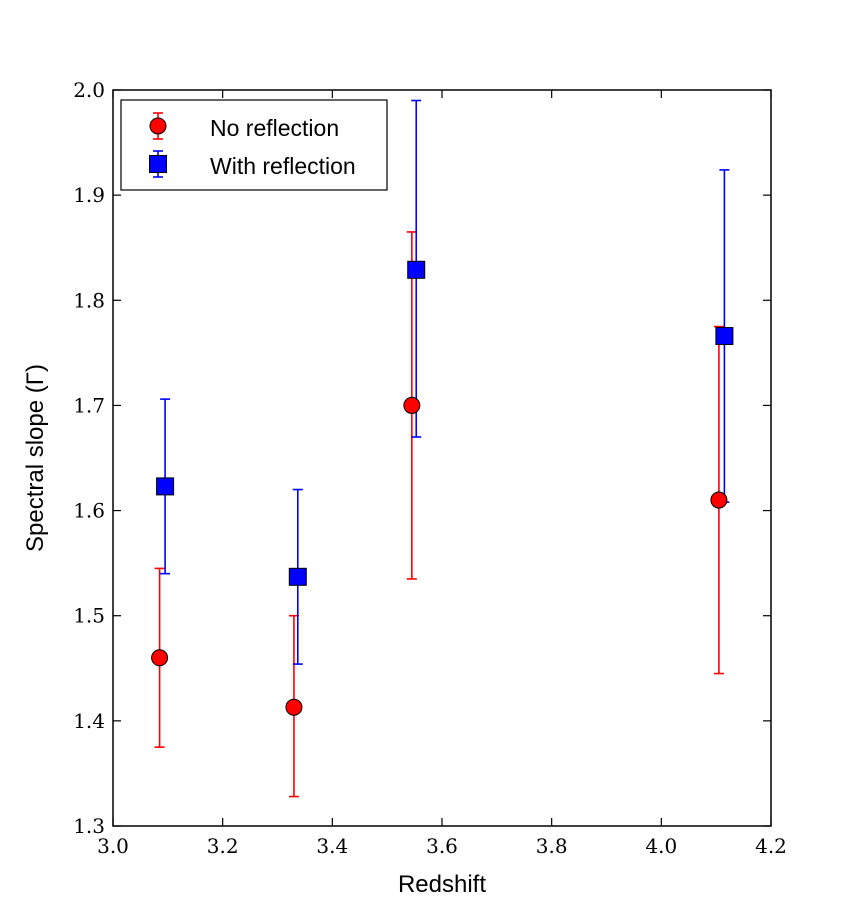 The image size is (856, 919). I want to click on y-tick-label: 2.0, so click(89, 90).